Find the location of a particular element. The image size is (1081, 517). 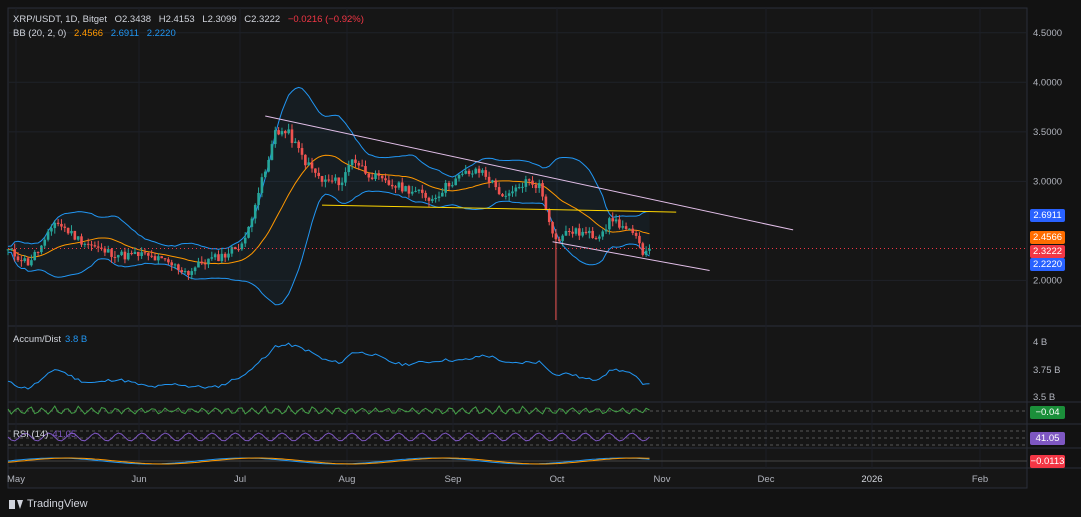

tradingview-logo: TradingView is located at coordinates (48, 504).